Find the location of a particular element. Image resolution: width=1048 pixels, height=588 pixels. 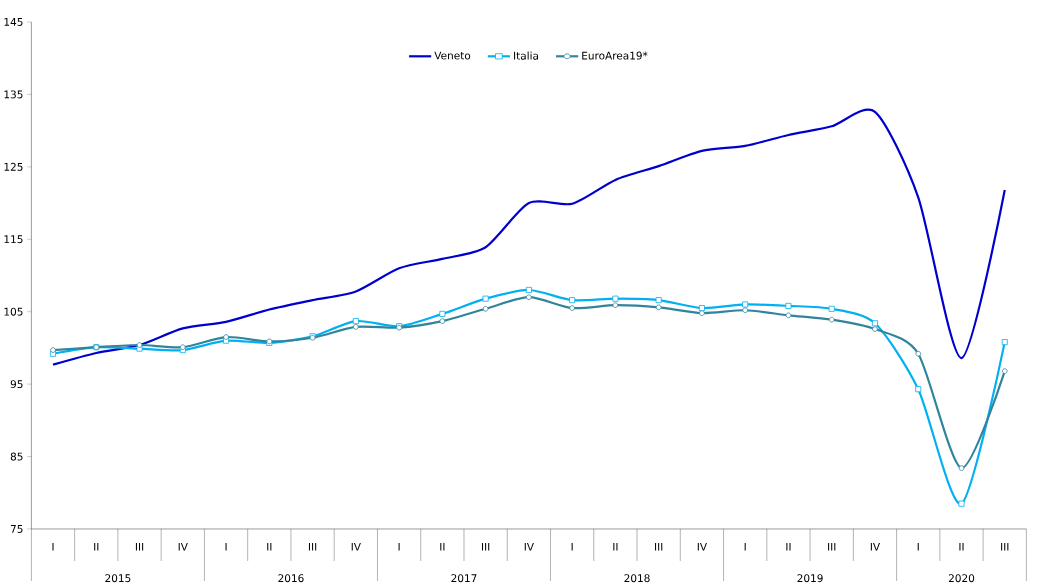

text: 2015 is located at coordinates (118, 578).